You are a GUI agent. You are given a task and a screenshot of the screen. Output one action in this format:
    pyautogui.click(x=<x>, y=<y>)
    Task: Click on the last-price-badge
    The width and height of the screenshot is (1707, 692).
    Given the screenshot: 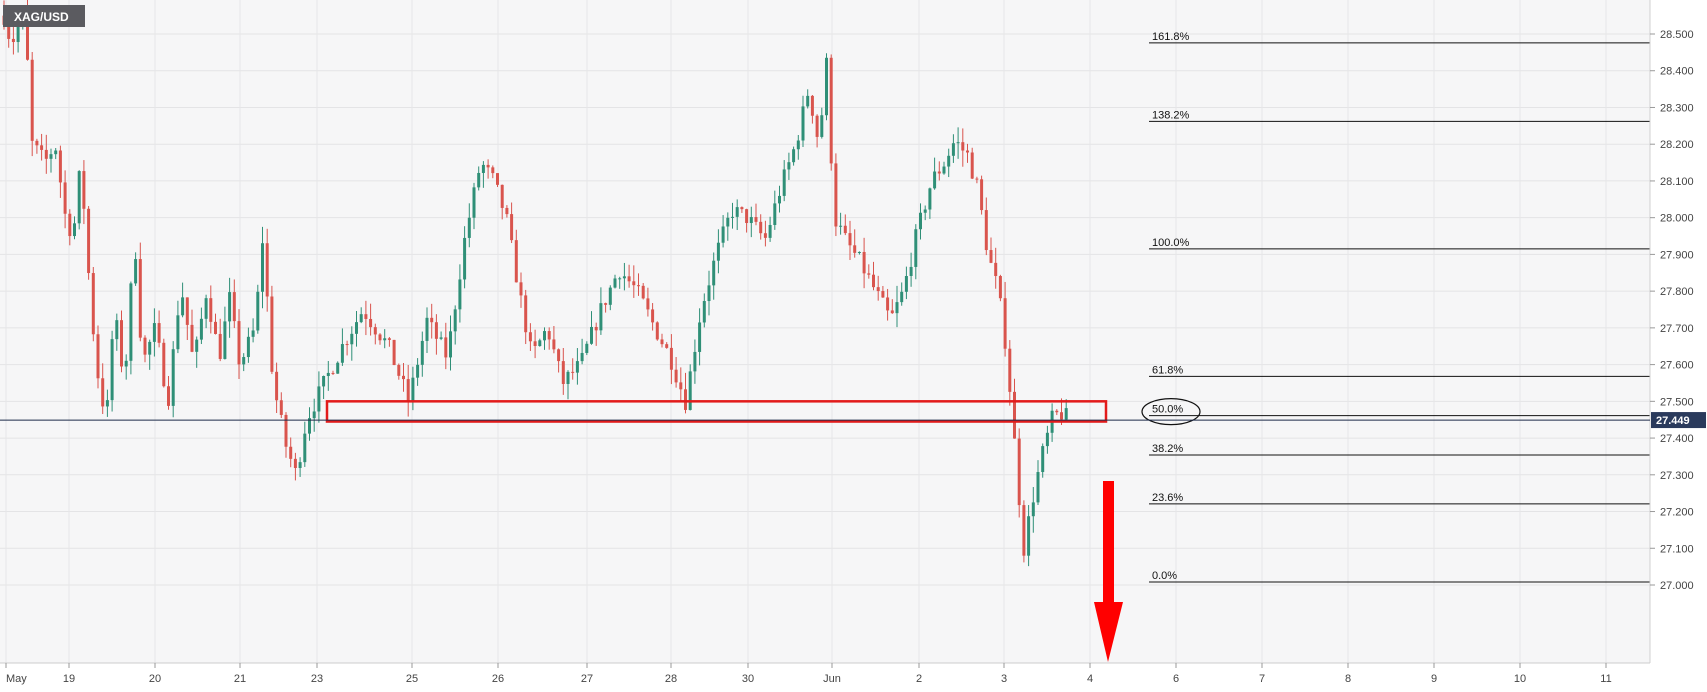 What is the action you would take?
    pyautogui.click(x=1678, y=420)
    